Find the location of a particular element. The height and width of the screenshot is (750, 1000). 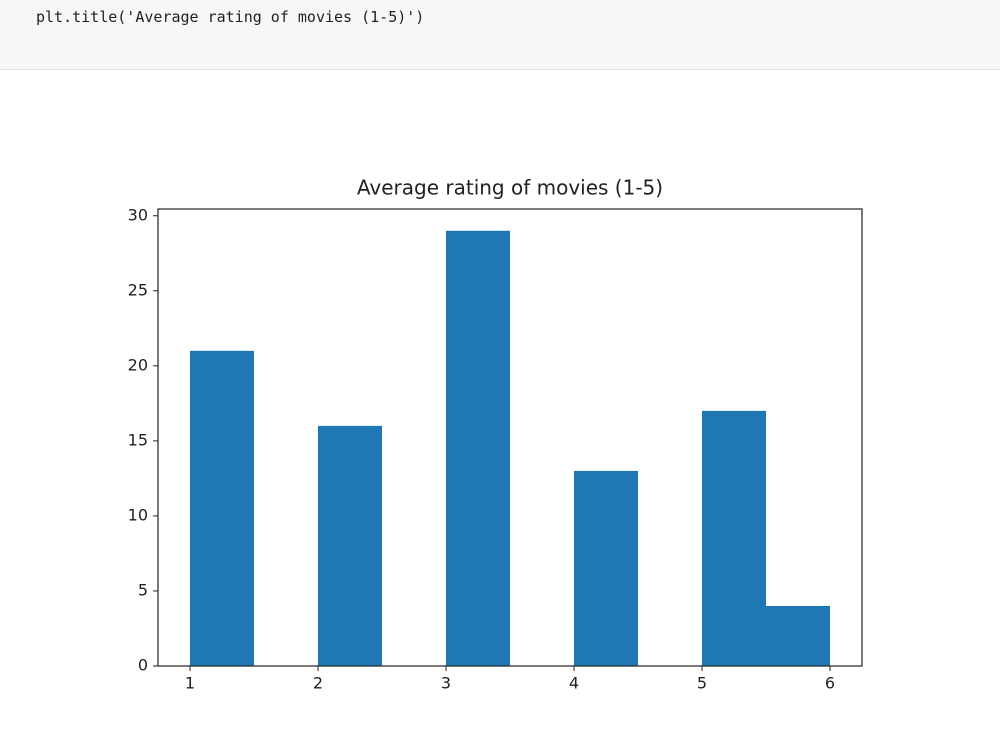

x-tick-label: 5 is located at coordinates (702, 683).